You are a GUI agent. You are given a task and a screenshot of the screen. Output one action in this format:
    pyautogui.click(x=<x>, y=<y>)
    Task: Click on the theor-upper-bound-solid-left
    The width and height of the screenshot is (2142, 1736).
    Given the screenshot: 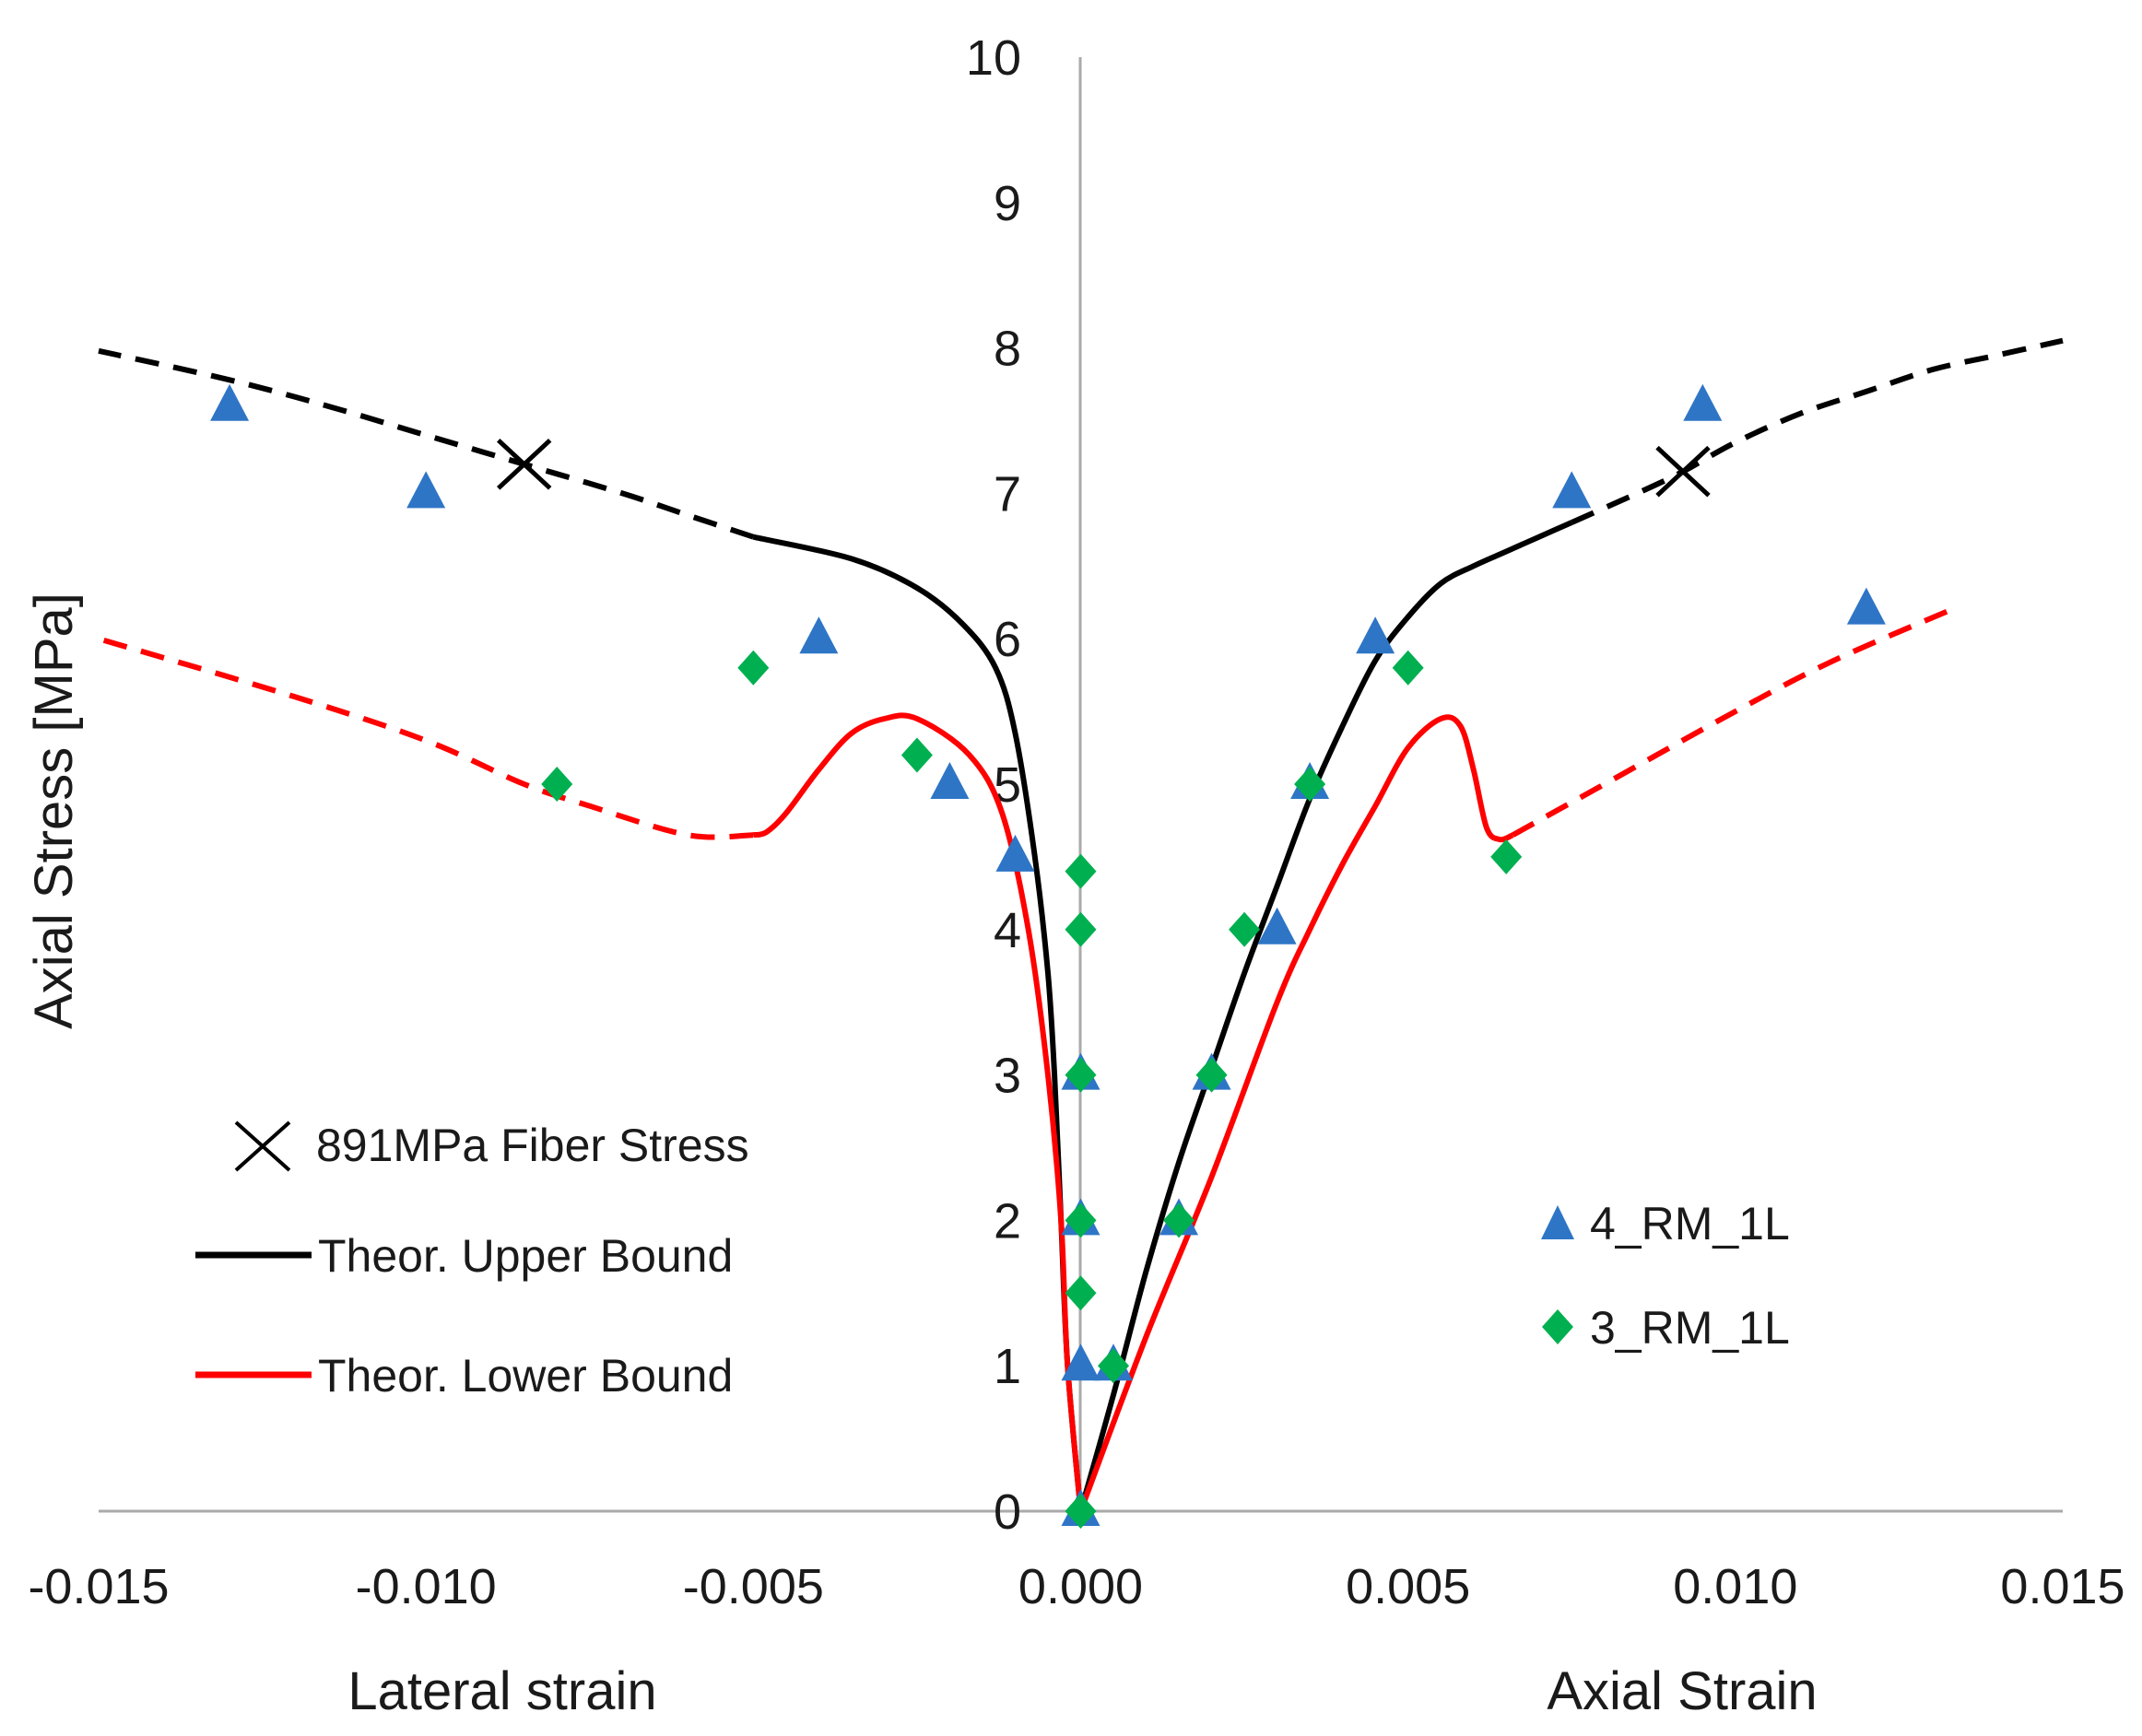 What is the action you would take?
    pyautogui.click(x=918, y=1023)
    